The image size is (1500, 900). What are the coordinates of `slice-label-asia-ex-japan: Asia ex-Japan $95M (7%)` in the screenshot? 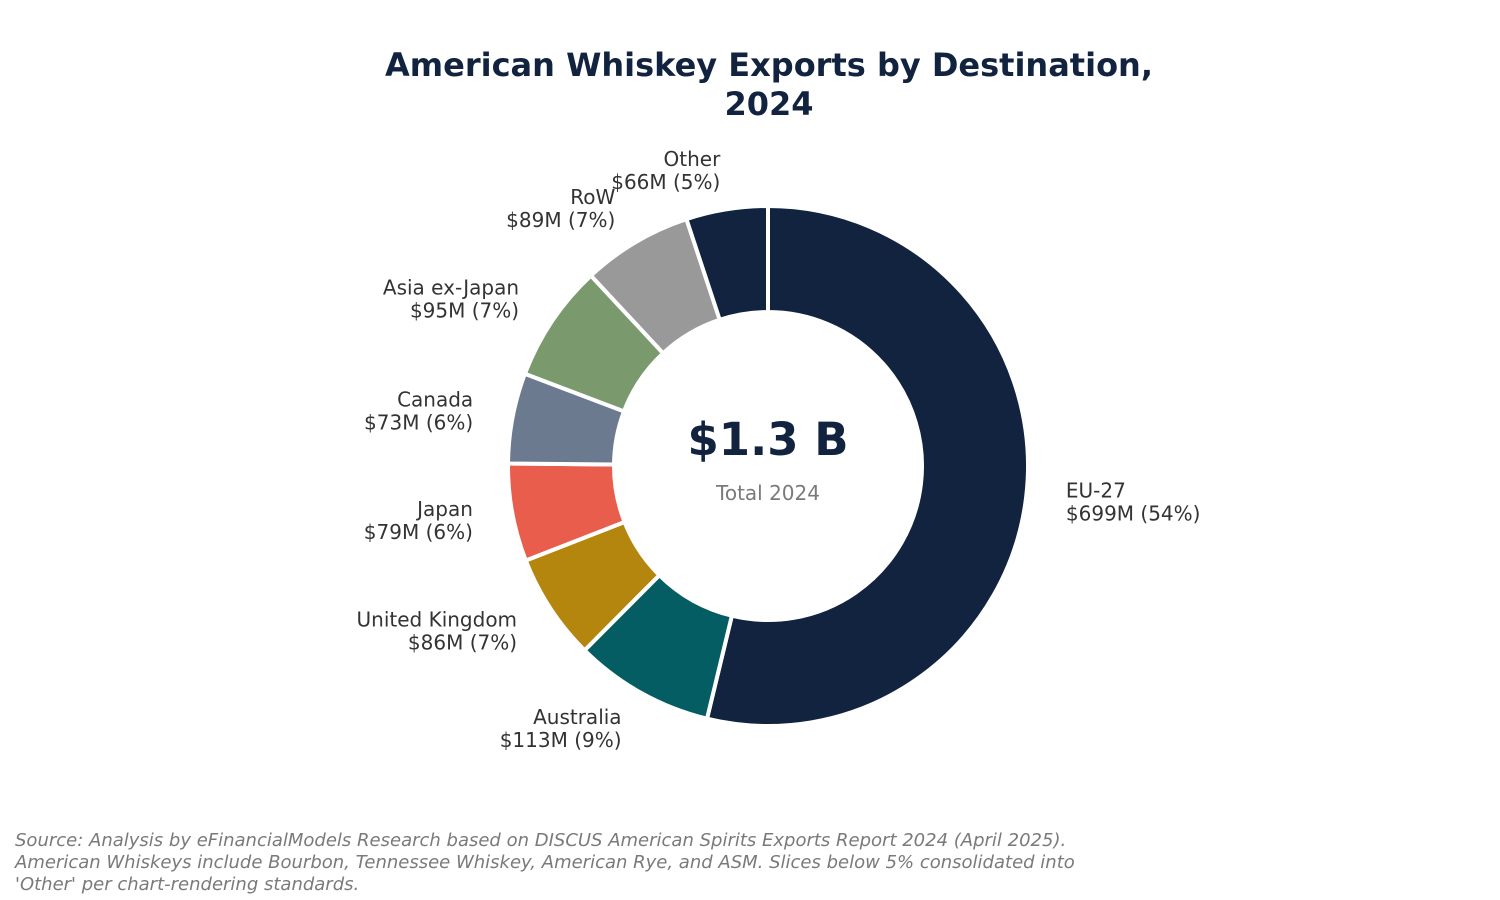 It's located at (451, 299).